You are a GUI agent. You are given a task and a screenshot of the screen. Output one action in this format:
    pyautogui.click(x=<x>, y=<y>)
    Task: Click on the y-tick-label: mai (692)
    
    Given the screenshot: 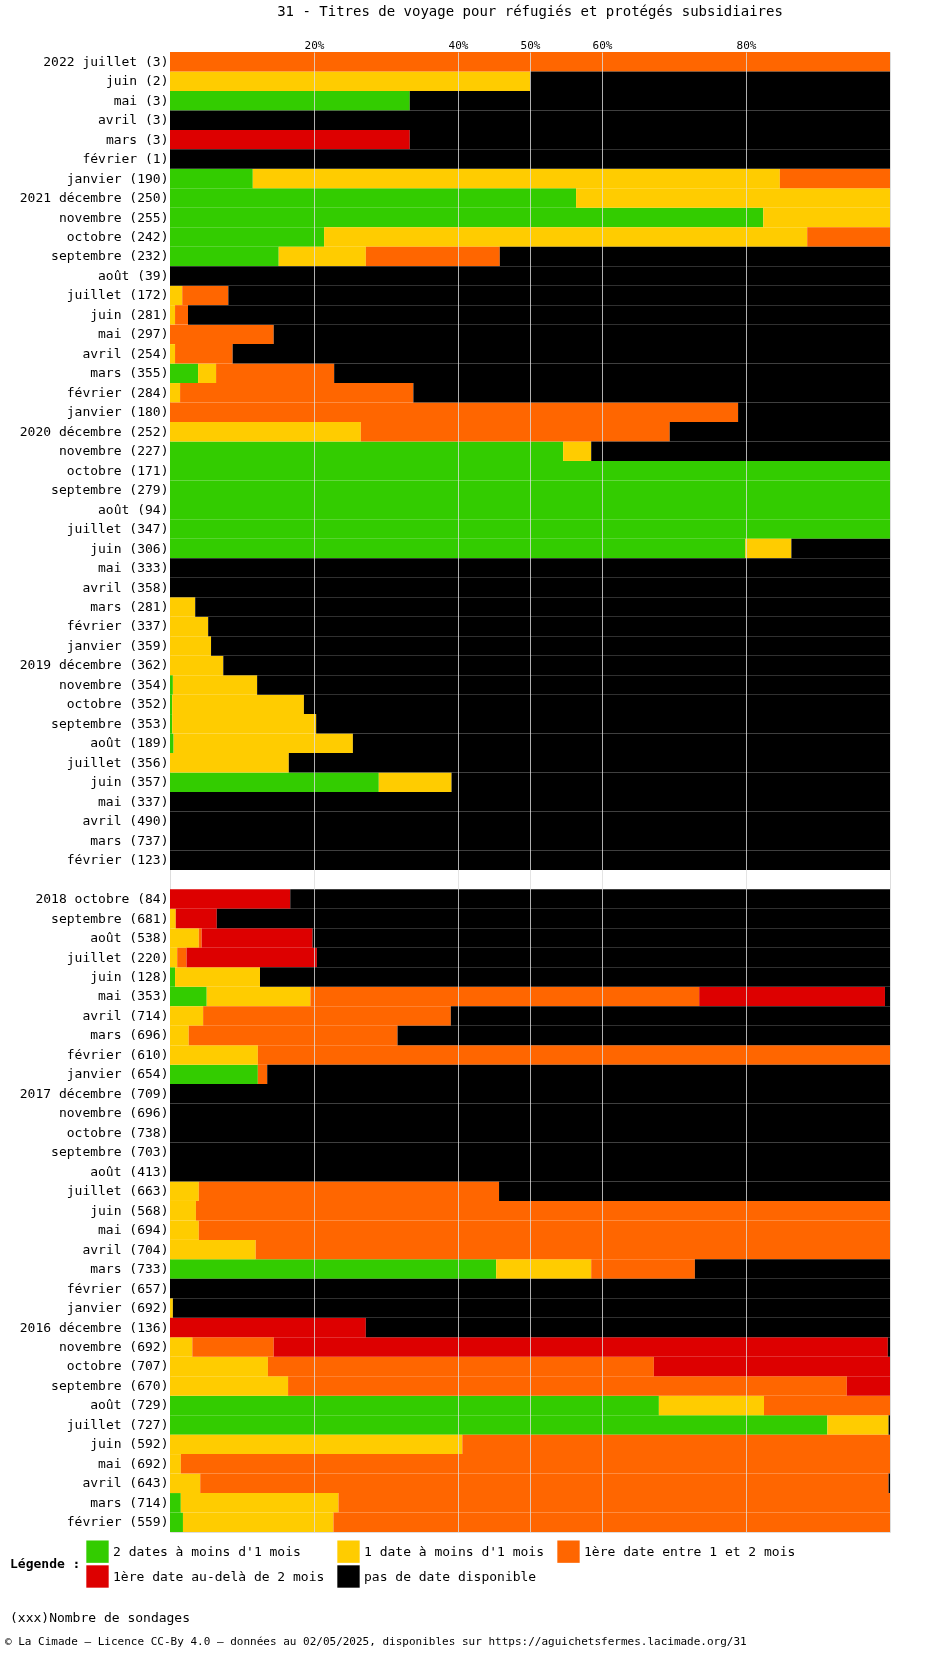 What is the action you would take?
    pyautogui.click(x=133, y=1463)
    